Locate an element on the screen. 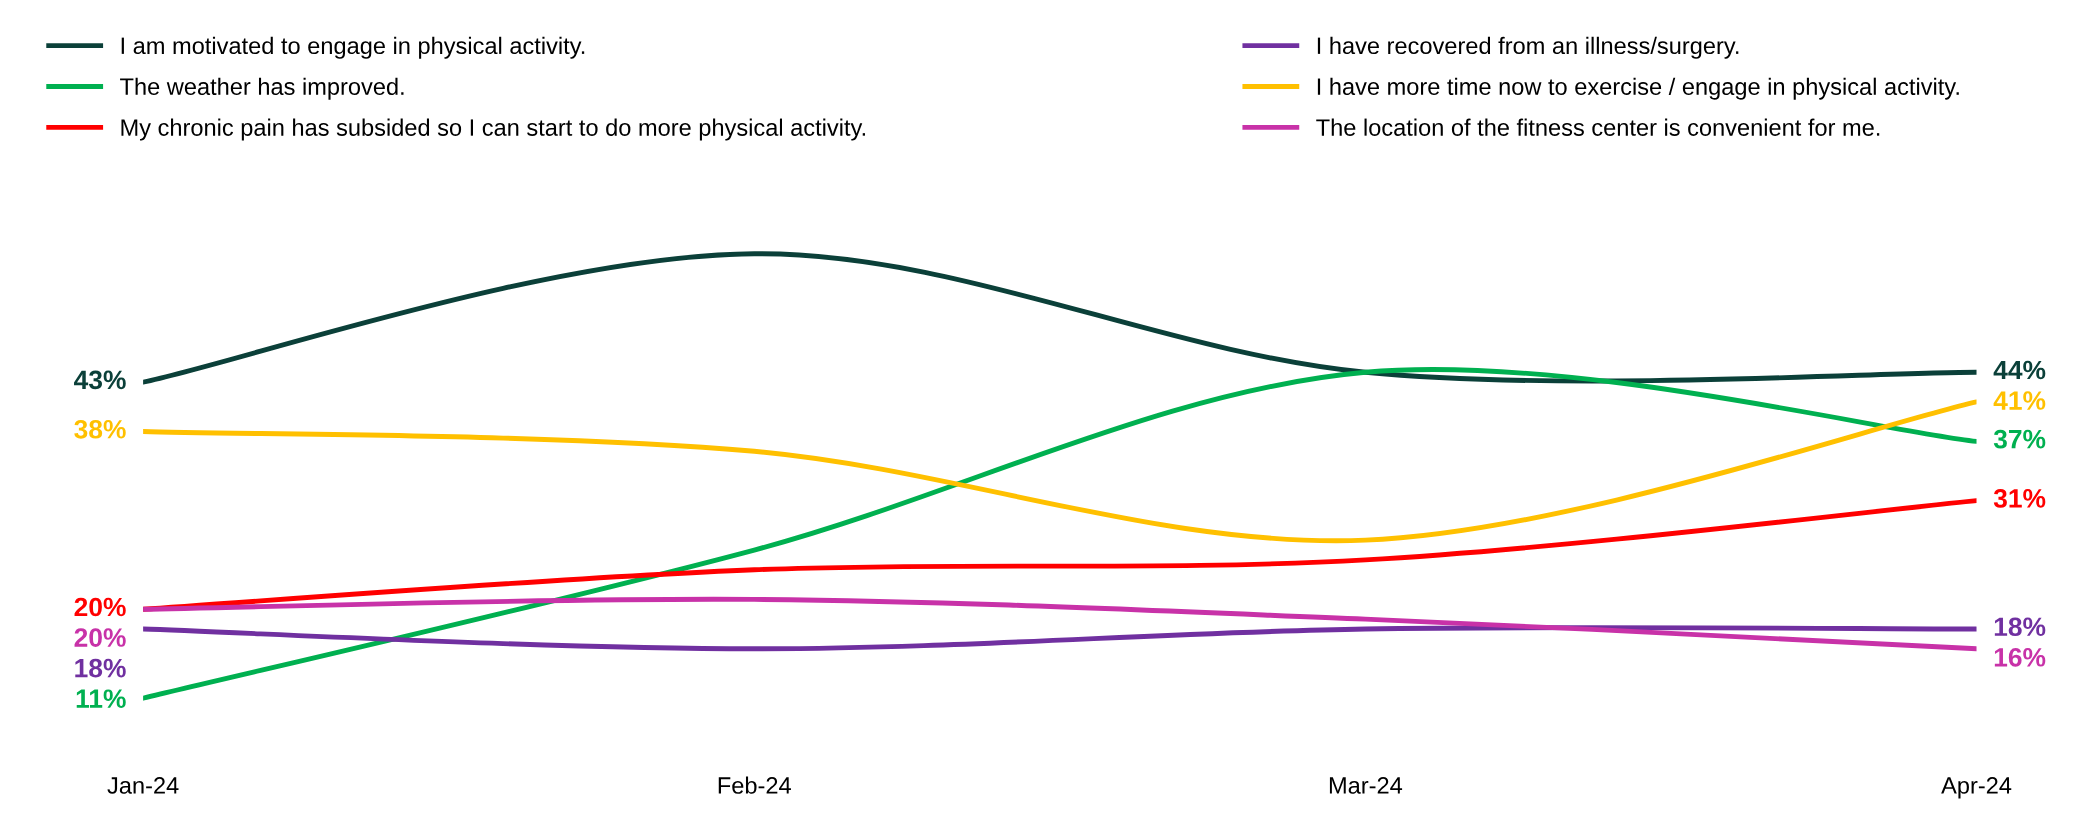 Image resolution: width=2074 pixels, height=835 pixels. legend-label: The weather has improved. is located at coordinates (262, 88).